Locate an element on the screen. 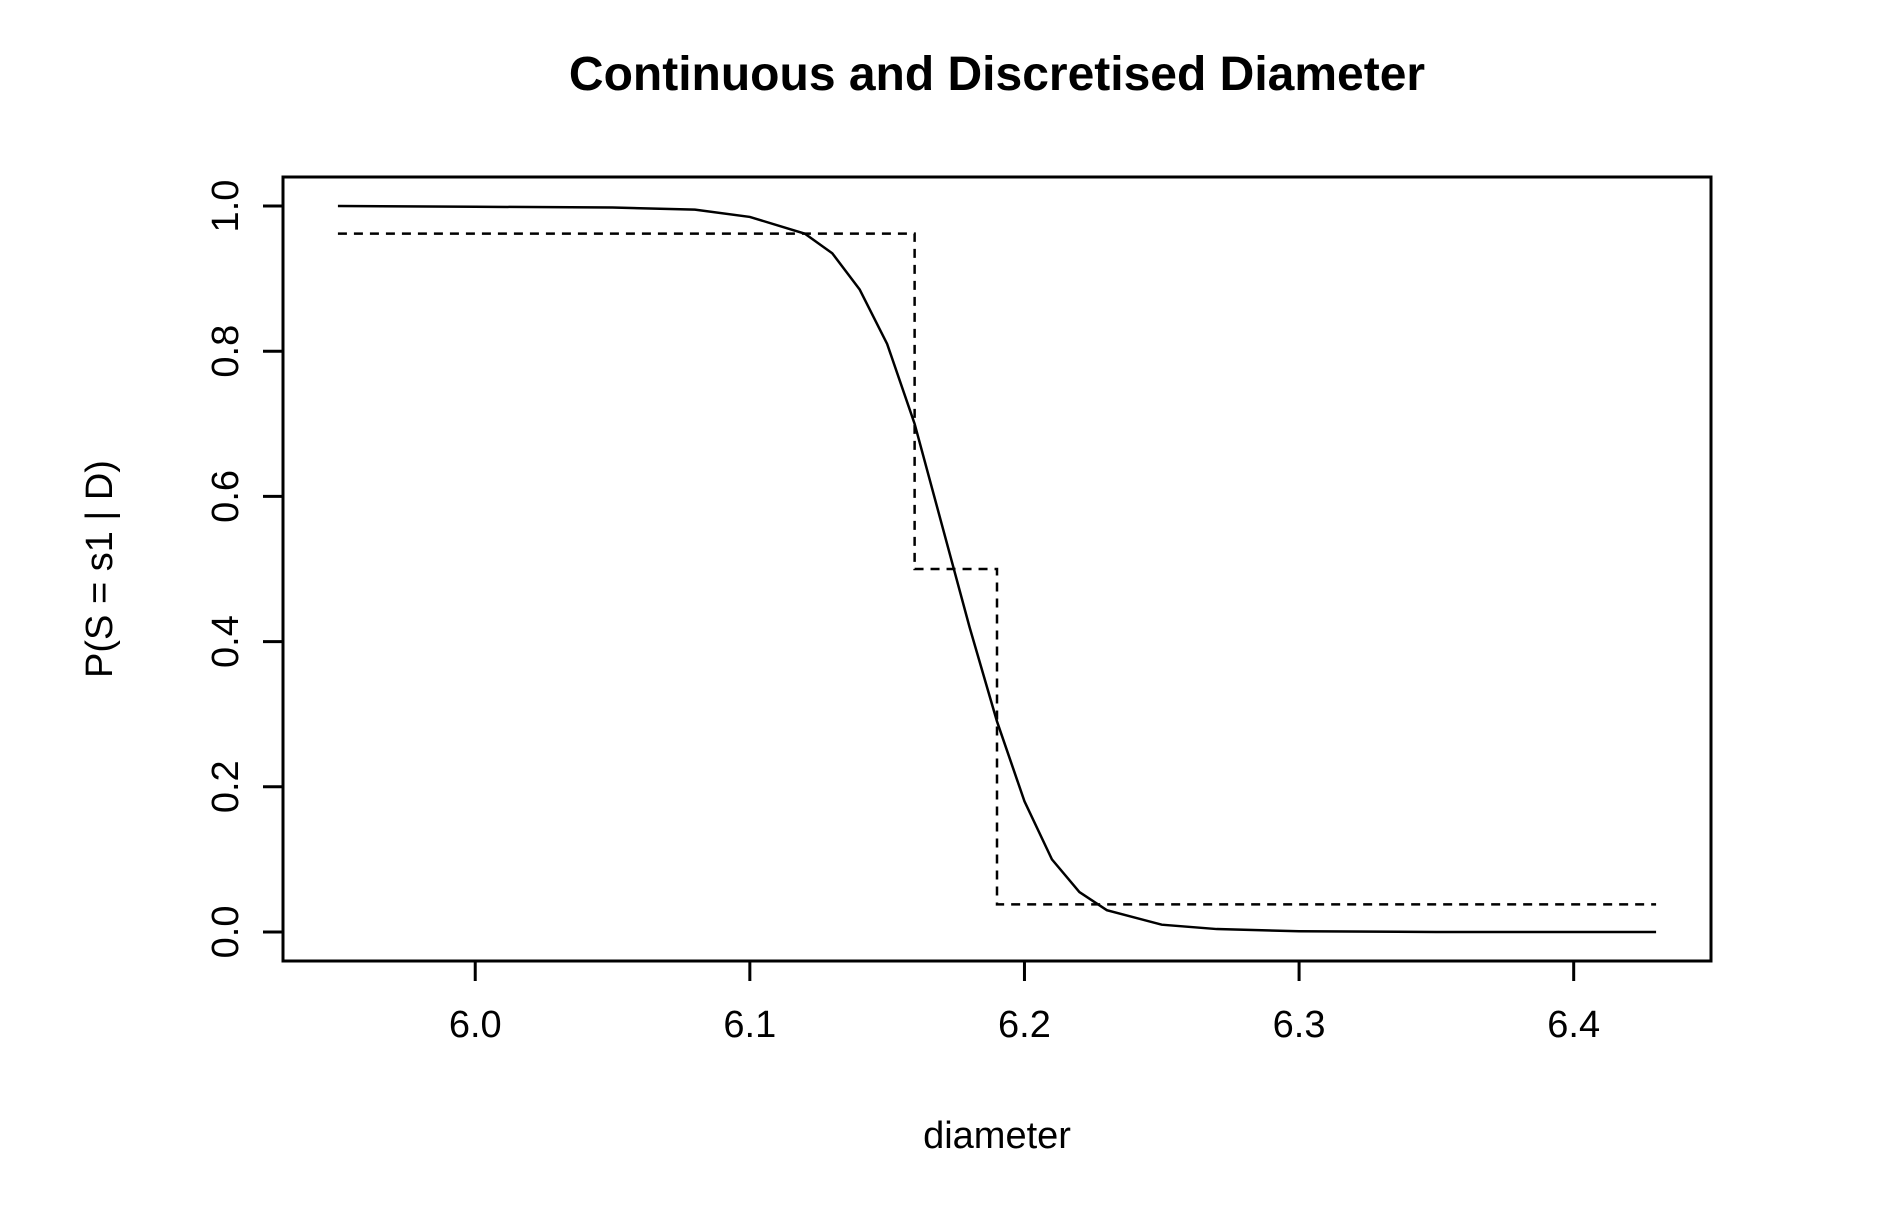 This screenshot has height=1213, width=1898. y-axis: 0.0 0.2 0.4 0.6 0.8 1.0 is located at coordinates (245, 569).